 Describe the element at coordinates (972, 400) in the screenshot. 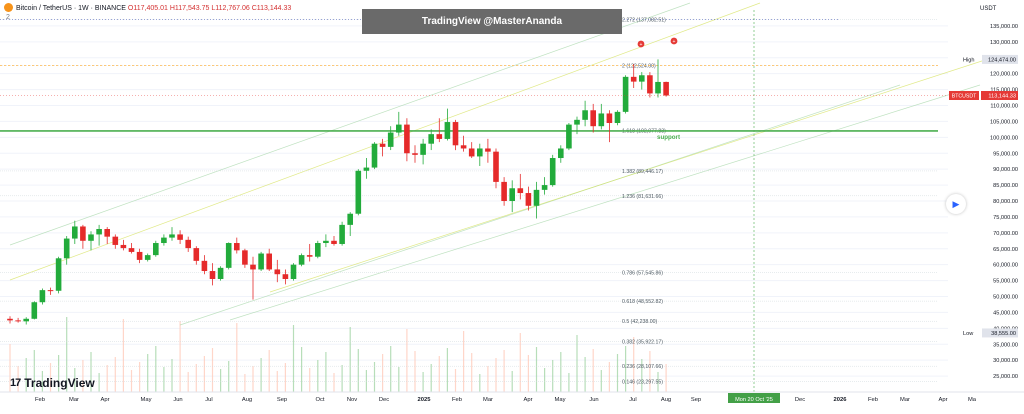

I see `x-tick-label: Ma` at that location.